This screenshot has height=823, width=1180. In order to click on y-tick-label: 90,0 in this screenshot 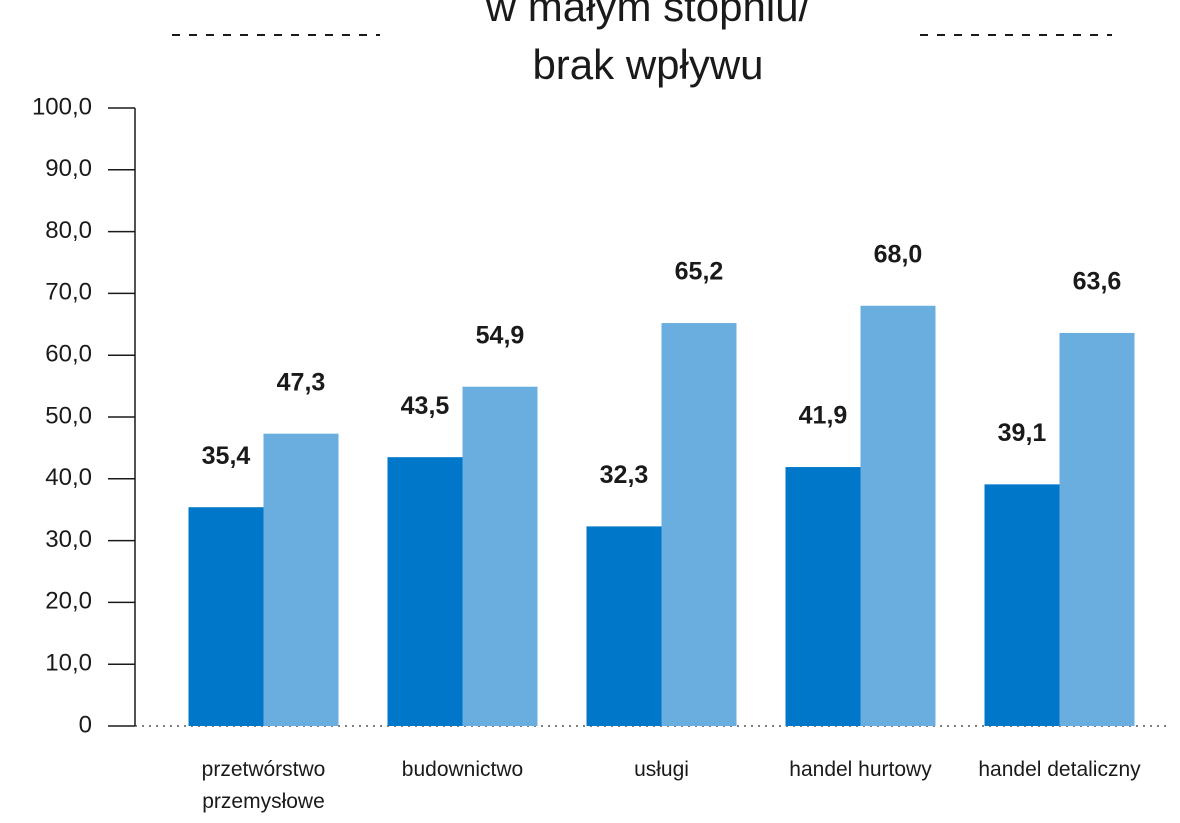, I will do `click(68, 168)`.